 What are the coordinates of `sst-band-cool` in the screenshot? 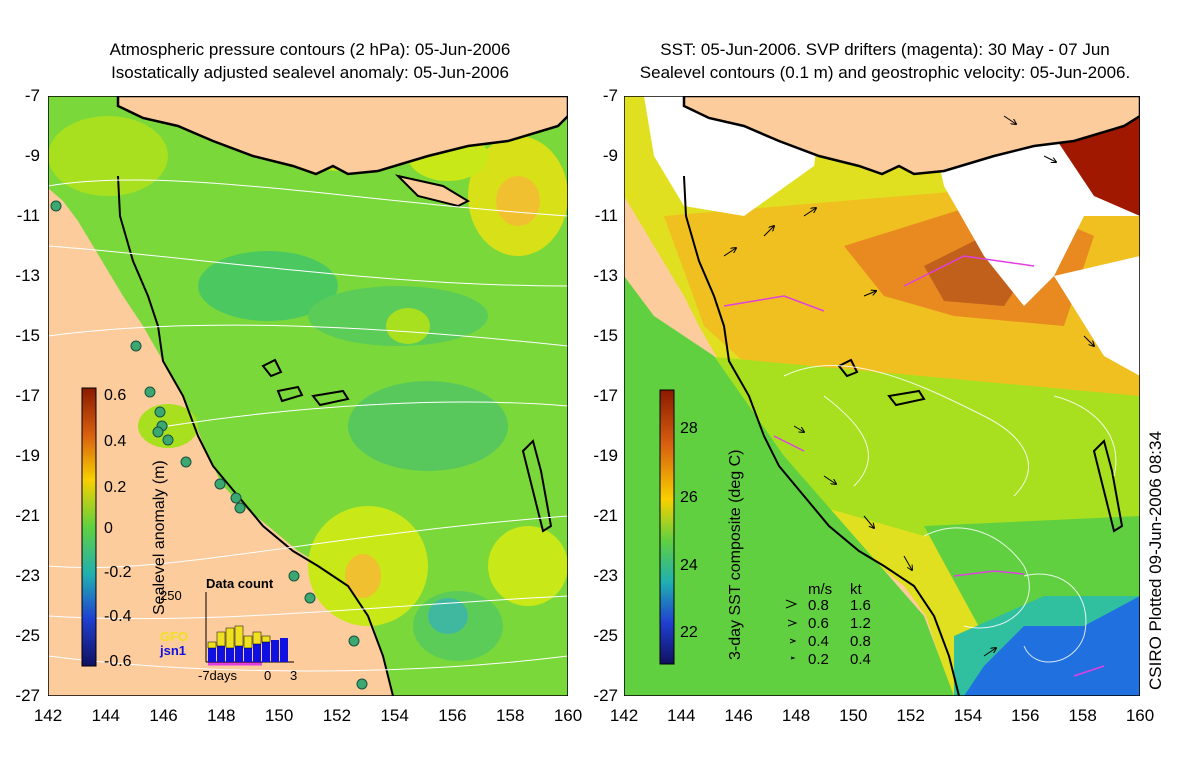 It's located at (789, 486).